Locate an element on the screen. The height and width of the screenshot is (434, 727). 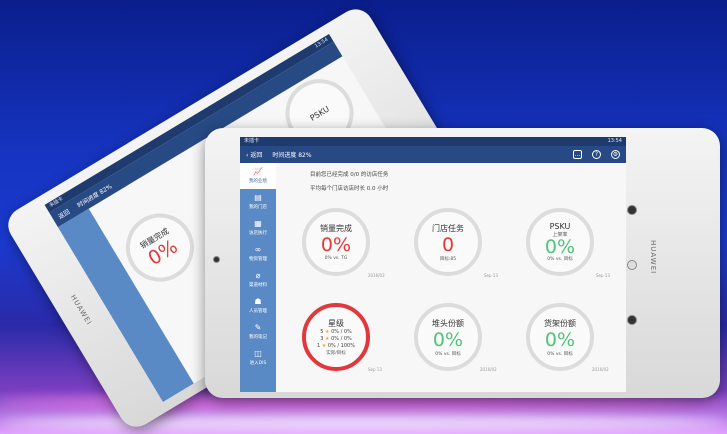
status-bar: 未插卡 13:54 is located at coordinates (433, 141).